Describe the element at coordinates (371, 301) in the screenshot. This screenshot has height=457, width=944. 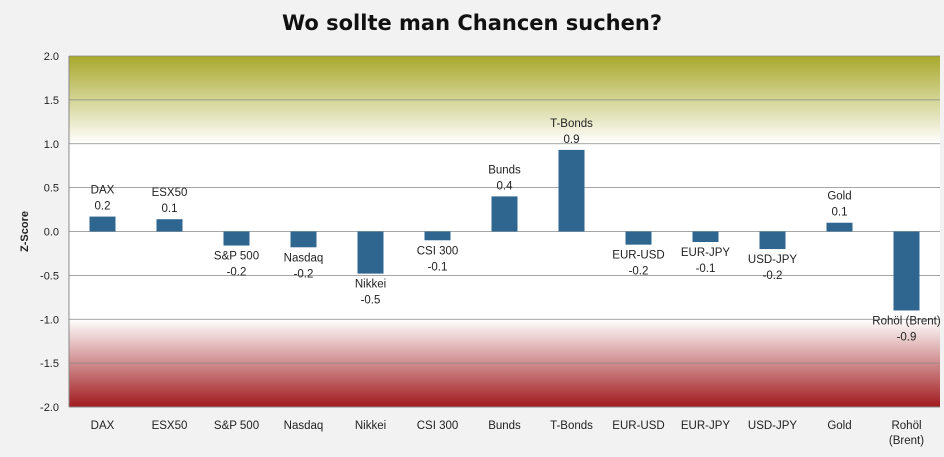
I see `data-label-value: -0.5` at that location.